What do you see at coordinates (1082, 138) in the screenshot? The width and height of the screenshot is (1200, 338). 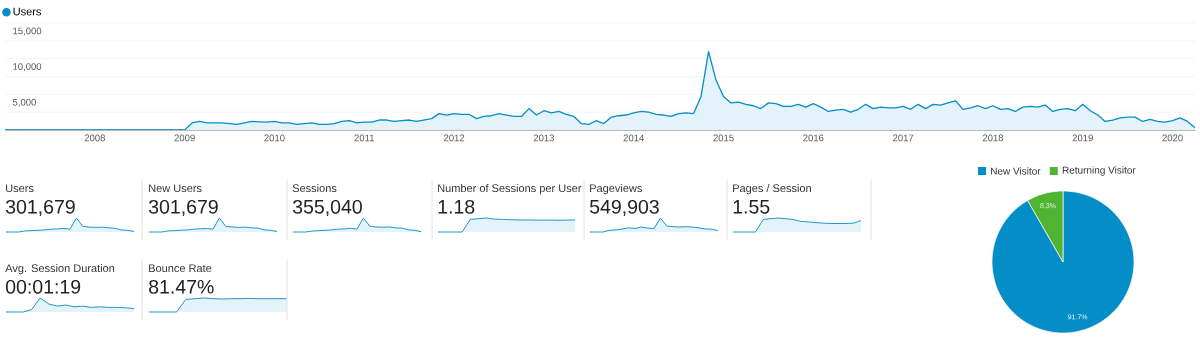 I see `x-tick-label: 2019` at bounding box center [1082, 138].